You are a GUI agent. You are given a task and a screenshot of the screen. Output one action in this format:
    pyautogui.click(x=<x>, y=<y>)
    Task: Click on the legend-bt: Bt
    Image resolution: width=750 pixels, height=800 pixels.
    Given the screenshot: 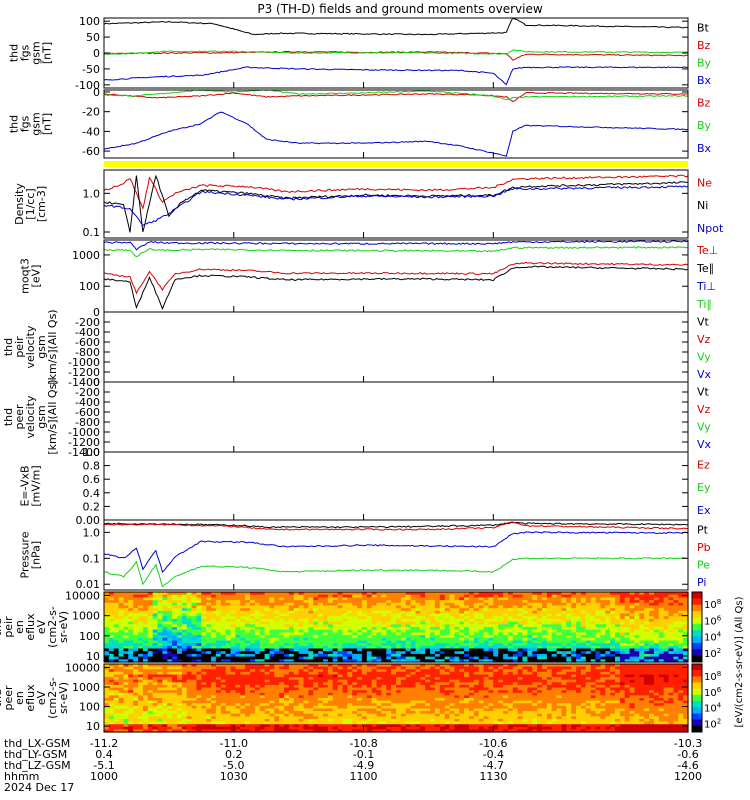 What is the action you would take?
    pyautogui.click(x=703, y=28)
    